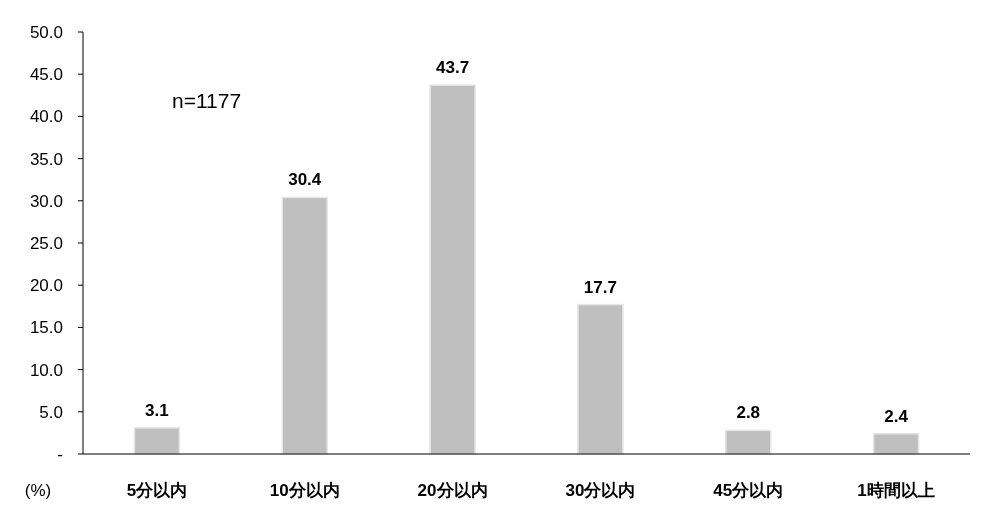 The width and height of the screenshot is (1003, 515). What do you see at coordinates (896, 416) in the screenshot?
I see `data-label: 2.4` at bounding box center [896, 416].